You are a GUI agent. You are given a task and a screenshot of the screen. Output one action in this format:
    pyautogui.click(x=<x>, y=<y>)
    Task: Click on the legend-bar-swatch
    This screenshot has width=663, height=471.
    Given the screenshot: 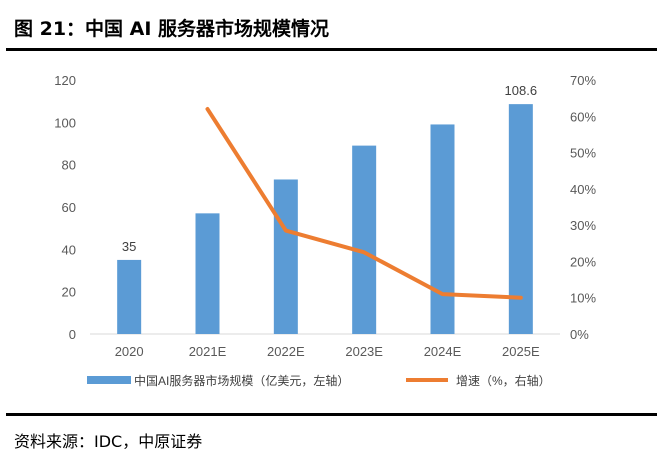 What is the action you would take?
    pyautogui.click(x=109, y=380)
    